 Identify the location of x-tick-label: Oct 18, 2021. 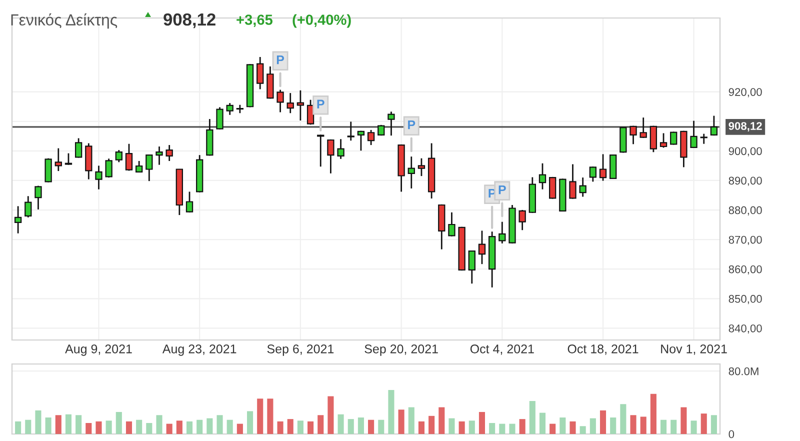
(603, 349).